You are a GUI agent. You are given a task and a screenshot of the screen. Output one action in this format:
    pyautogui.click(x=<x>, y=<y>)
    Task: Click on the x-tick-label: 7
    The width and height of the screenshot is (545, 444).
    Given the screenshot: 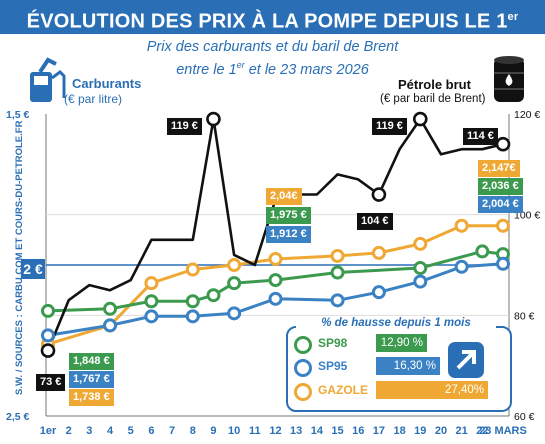 What is the action you would take?
    pyautogui.click(x=172, y=431)
    